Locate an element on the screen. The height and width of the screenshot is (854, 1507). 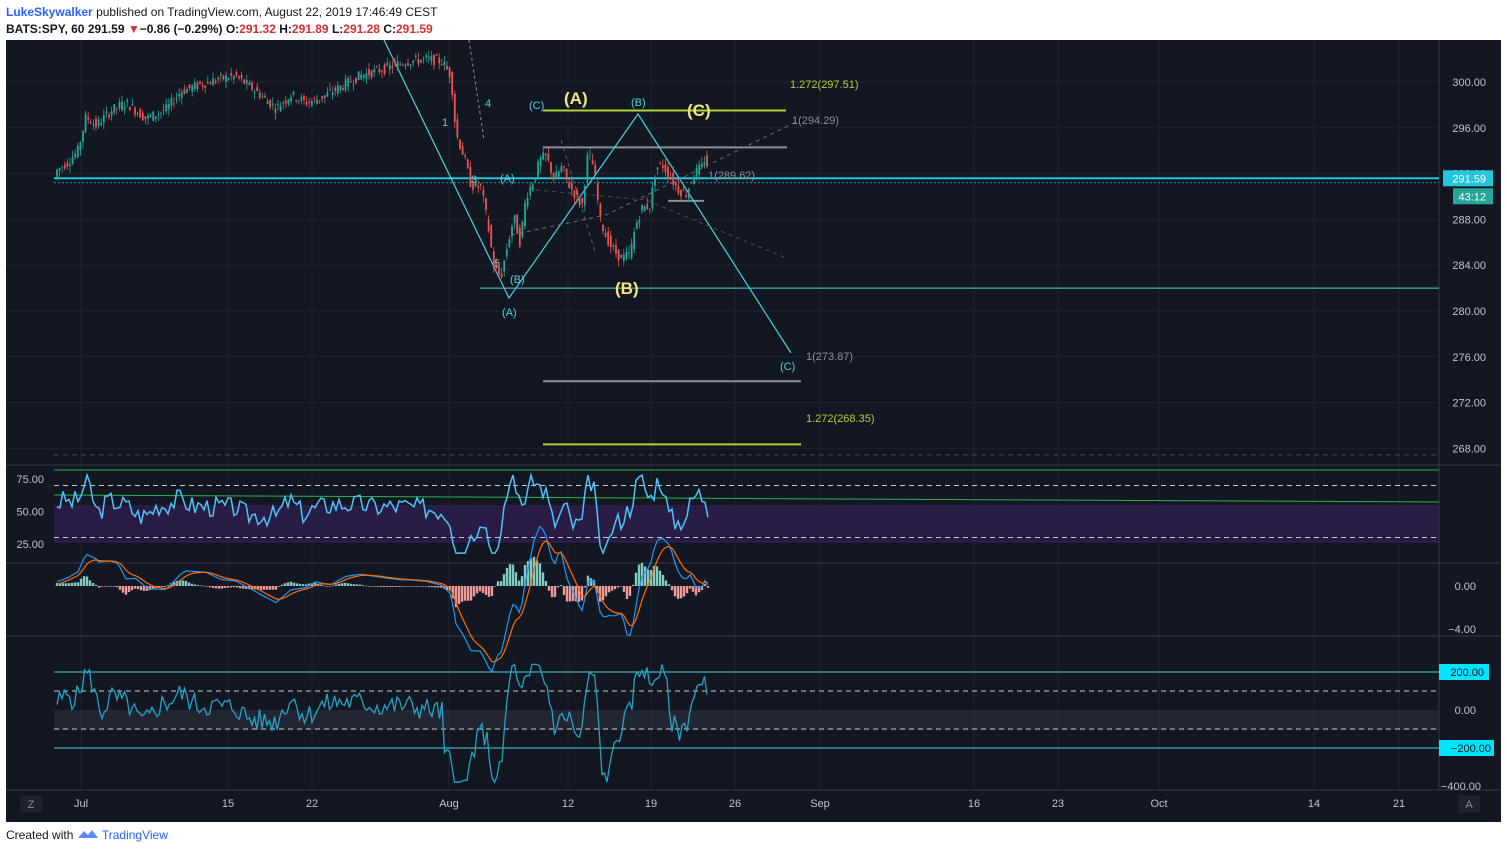
price-badge: 291.59 is located at coordinates (1469, 179).